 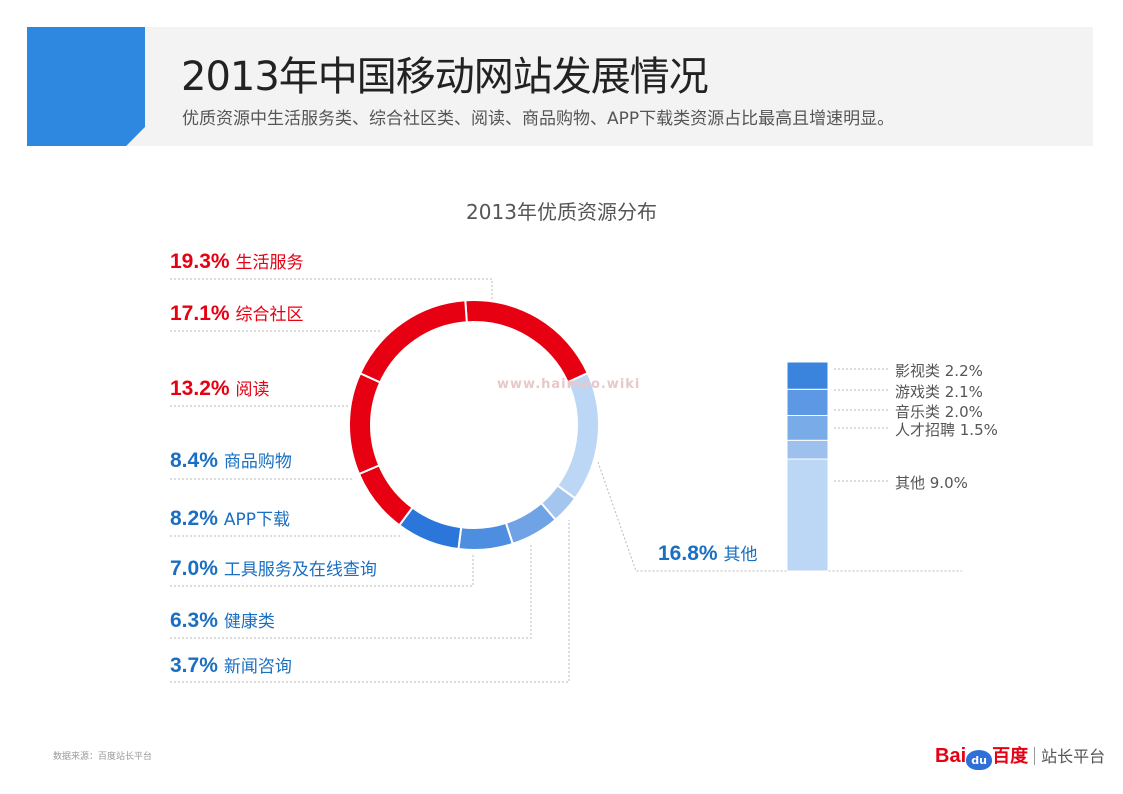 I want to click on leader-health, so click(x=351, y=592).